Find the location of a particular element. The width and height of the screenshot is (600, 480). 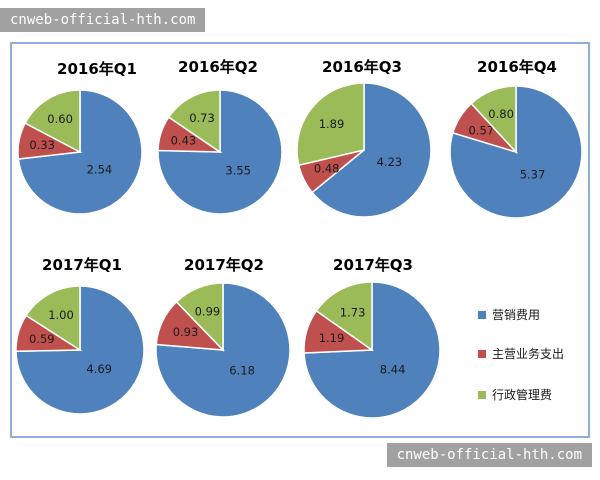

pie-6: 6.18 0.93 0.99 2017年Q2 is located at coordinates (223, 337).